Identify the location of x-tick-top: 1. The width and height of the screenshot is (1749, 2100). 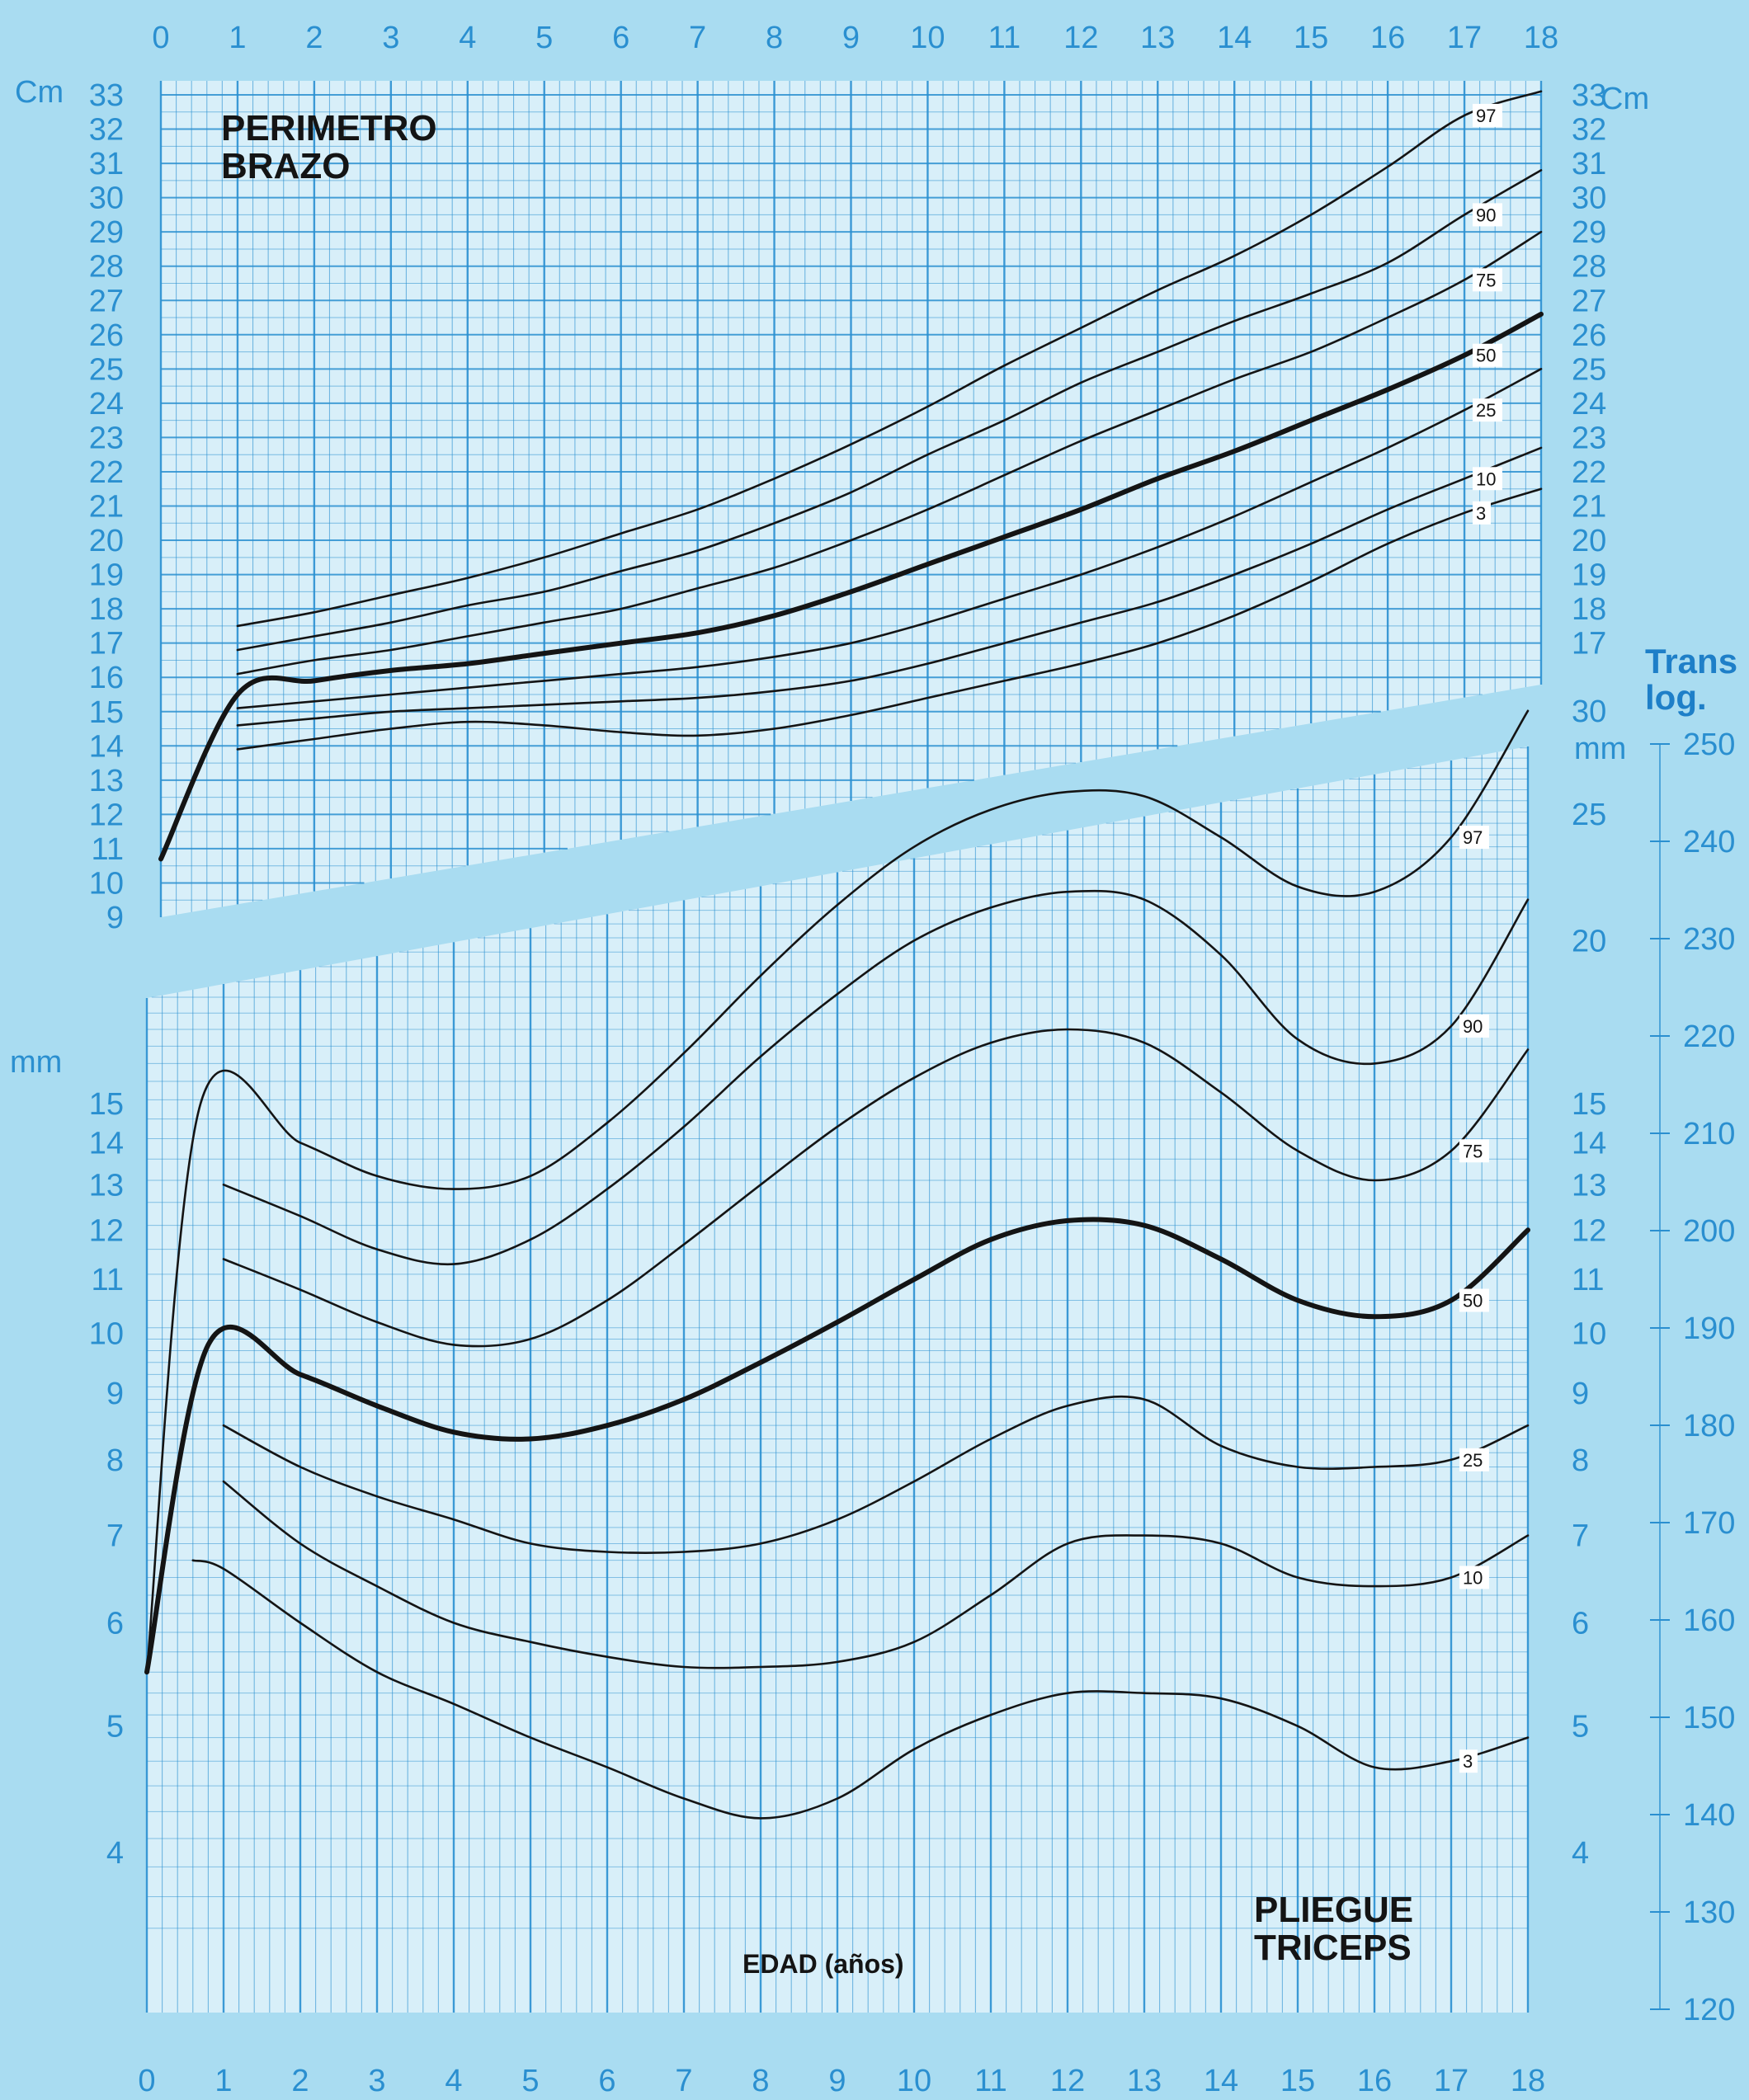
(237, 38).